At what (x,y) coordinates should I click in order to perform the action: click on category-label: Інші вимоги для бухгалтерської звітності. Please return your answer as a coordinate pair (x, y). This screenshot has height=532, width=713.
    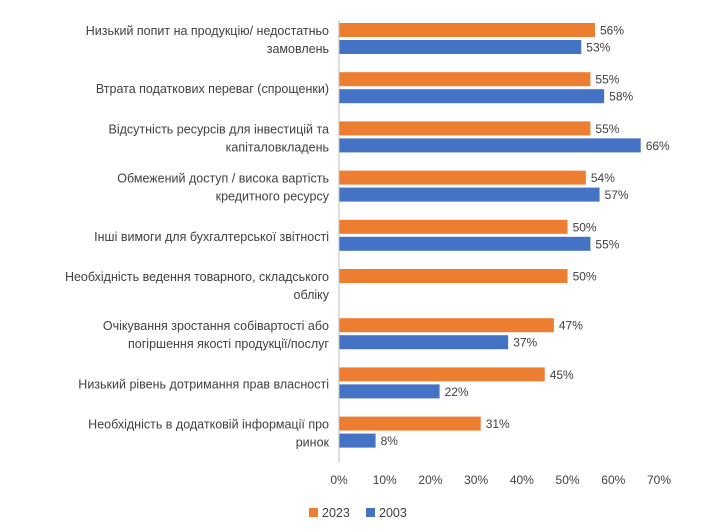
    Looking at the image, I should click on (211, 237).